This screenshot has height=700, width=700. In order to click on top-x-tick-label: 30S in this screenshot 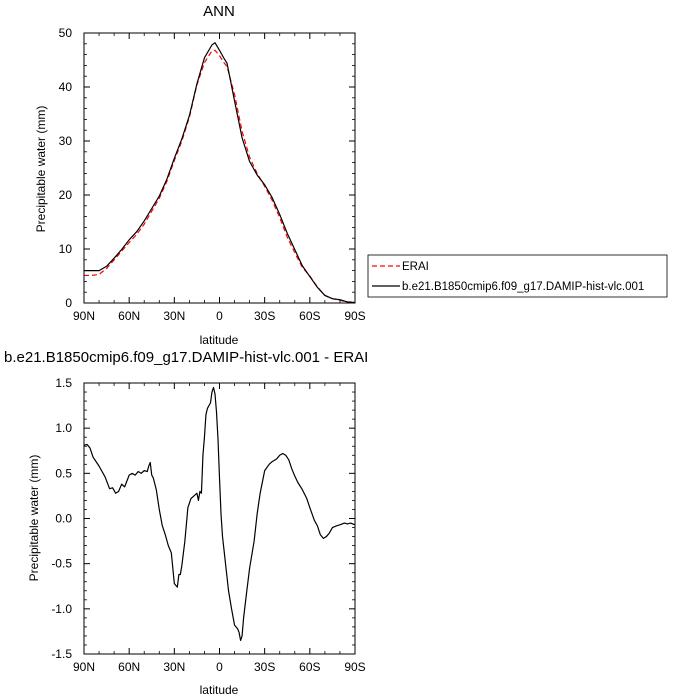, I will do `click(264, 316)`.